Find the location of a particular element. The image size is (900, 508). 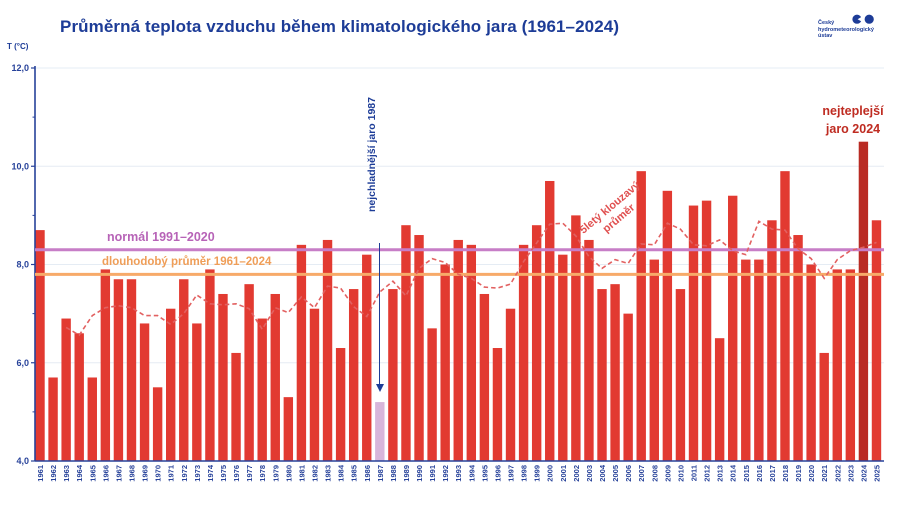

chmi-logo-text: Český hydrometeorologický ústav is located at coordinates (846, 30).